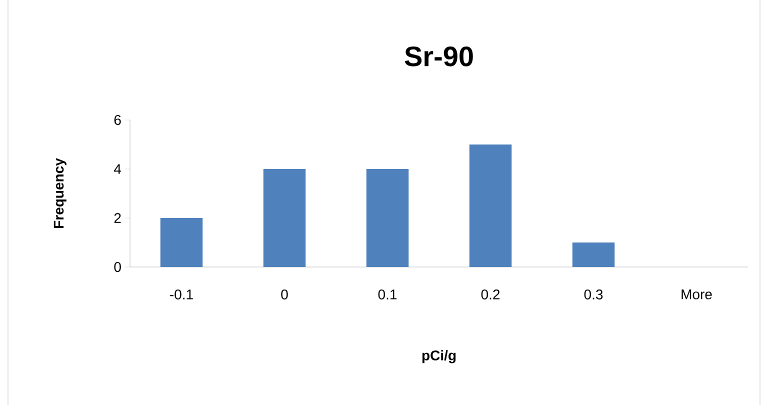 The image size is (767, 405). I want to click on y-tick-label: 4, so click(118, 169).